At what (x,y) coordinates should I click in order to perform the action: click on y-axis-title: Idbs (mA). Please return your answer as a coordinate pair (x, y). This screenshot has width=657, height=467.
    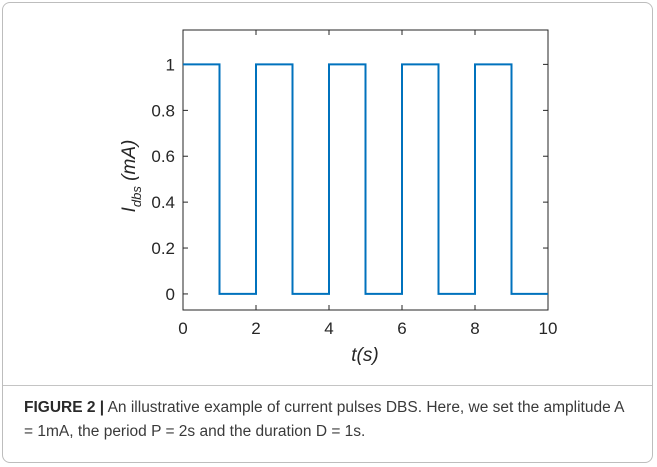
    Looking at the image, I should click on (131, 176).